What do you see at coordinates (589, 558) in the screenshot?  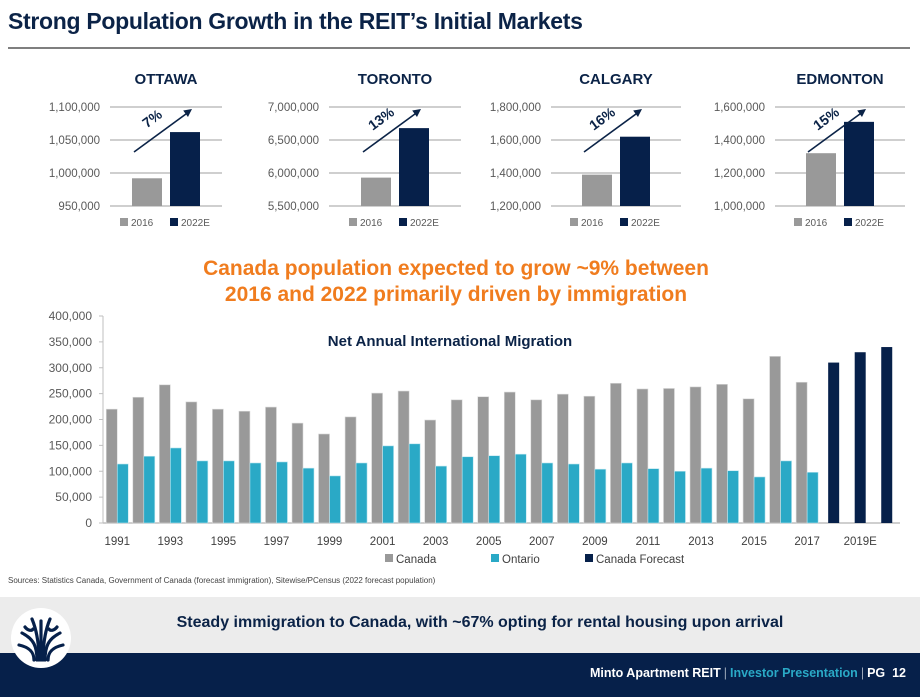 I see `legend-swatch-canada-forecast` at bounding box center [589, 558].